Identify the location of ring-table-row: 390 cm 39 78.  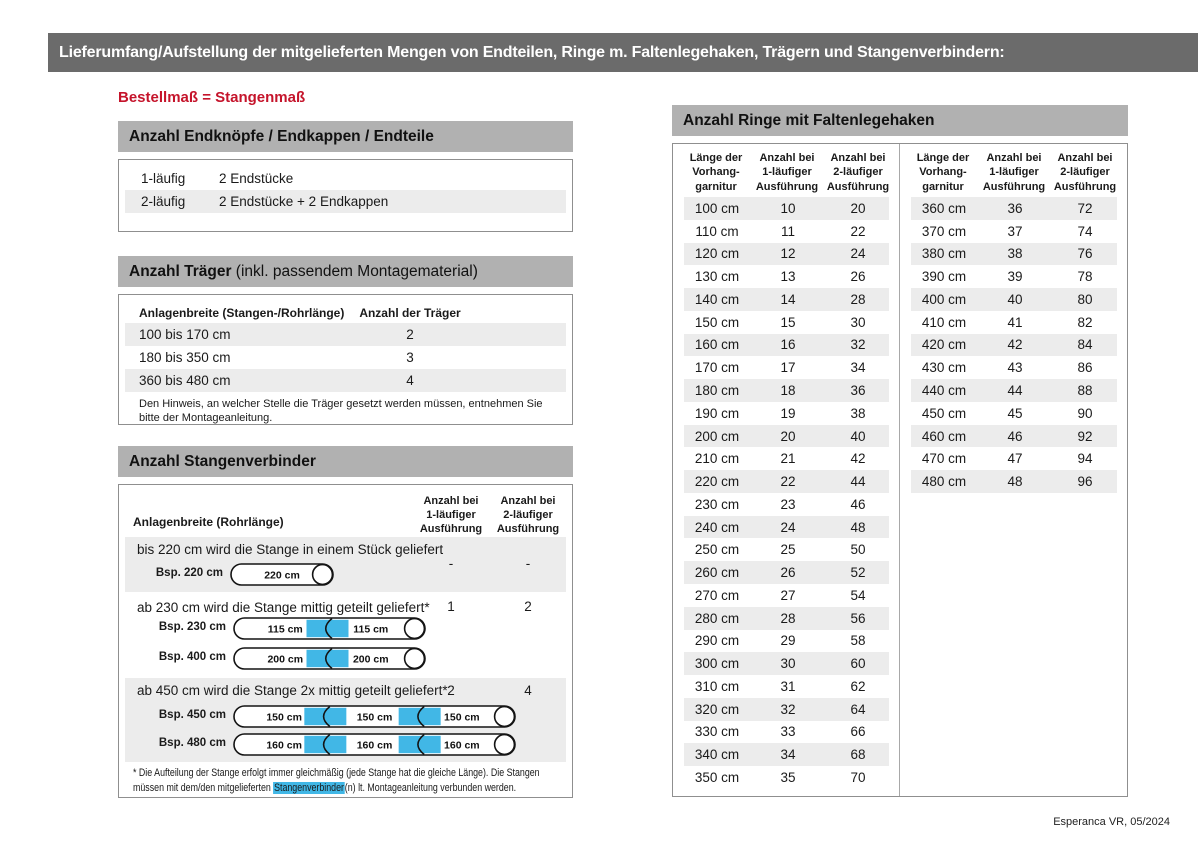
(1007, 277).